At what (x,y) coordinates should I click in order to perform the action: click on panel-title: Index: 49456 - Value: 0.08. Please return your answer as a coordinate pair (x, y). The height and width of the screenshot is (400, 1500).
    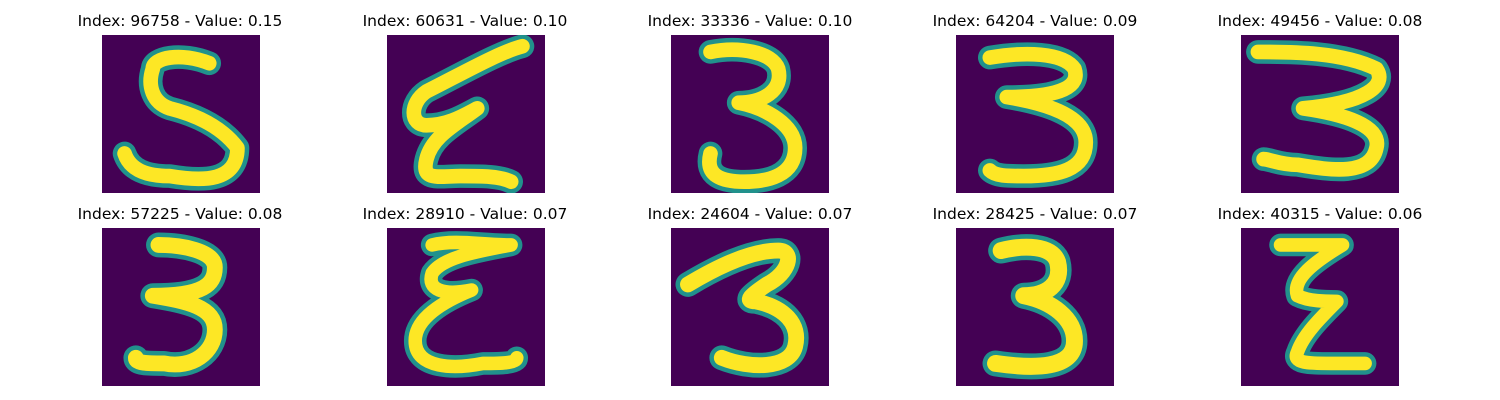
    Looking at the image, I should click on (1320, 21).